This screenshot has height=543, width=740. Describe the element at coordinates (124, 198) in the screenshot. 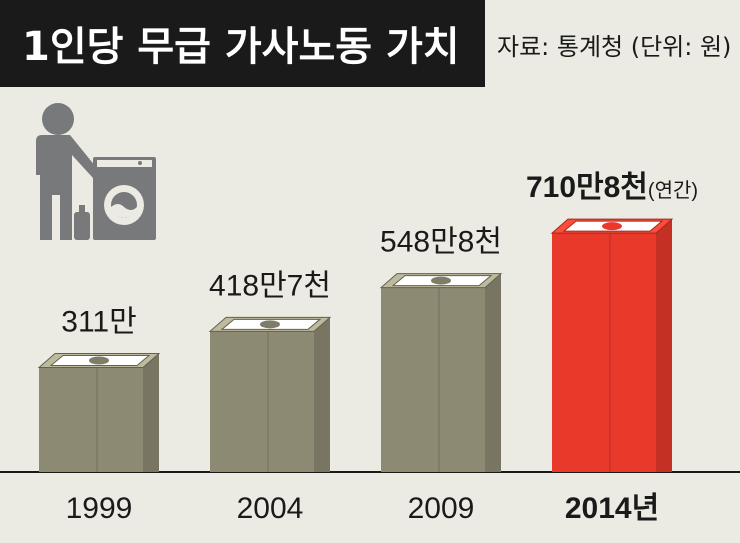

I see `washing-machine-icon` at that location.